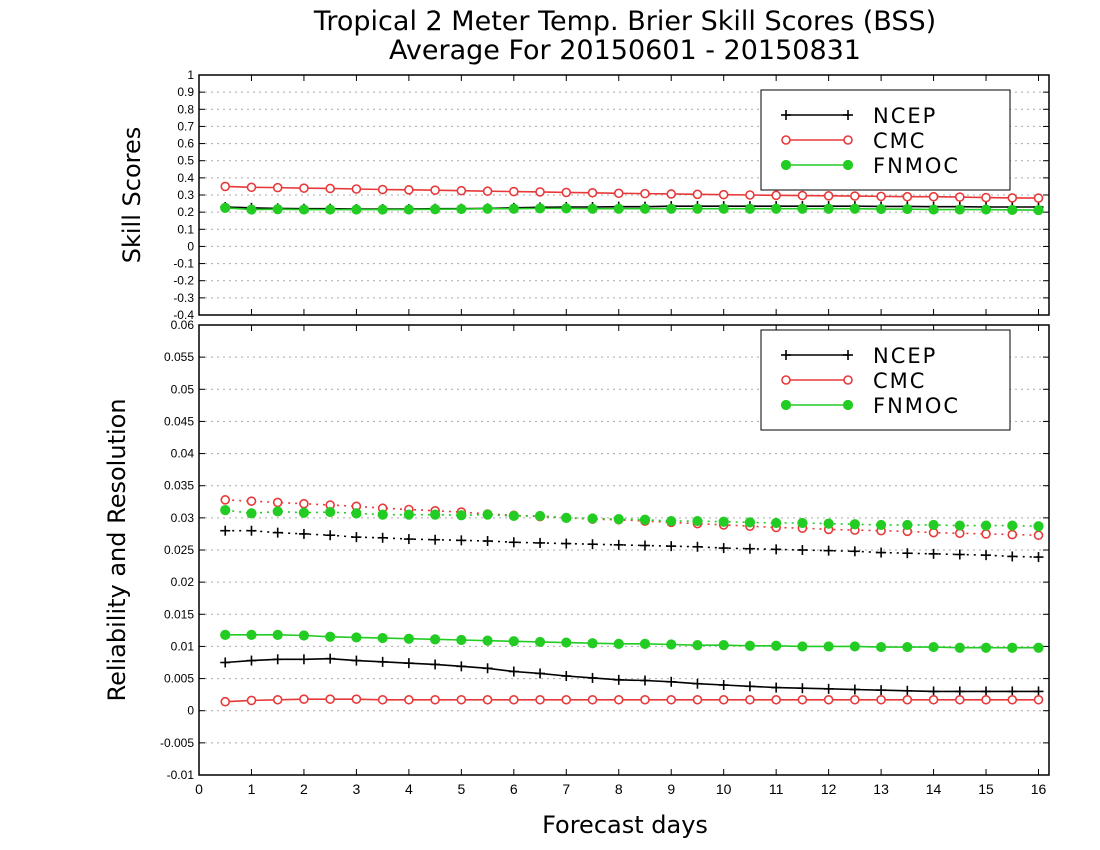 Image resolution: width=1100 pixels, height=850 pixels. Describe the element at coordinates (179, 679) in the screenshot. I see `y-tick-label: 0.005` at that location.